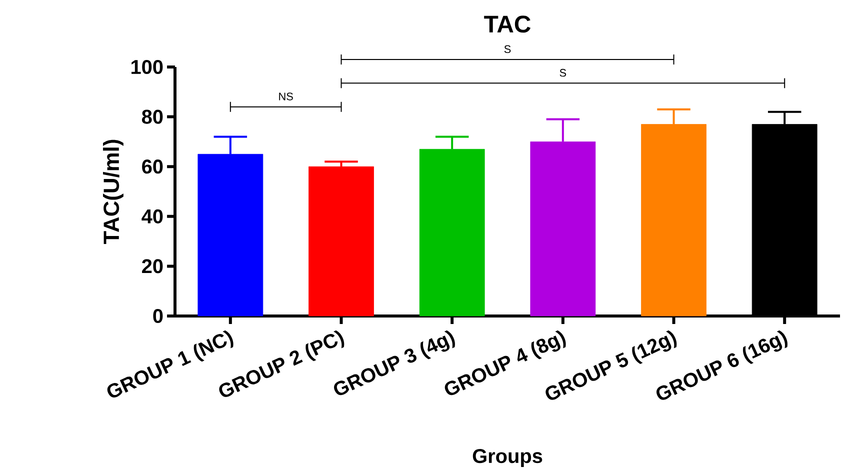 This screenshot has height=474, width=853. I want to click on x-axis-title: Groups, so click(507, 458).